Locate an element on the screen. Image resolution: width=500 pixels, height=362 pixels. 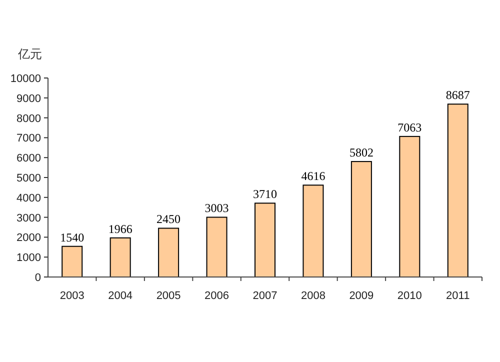
data-label: 8687 is located at coordinates (458, 95).